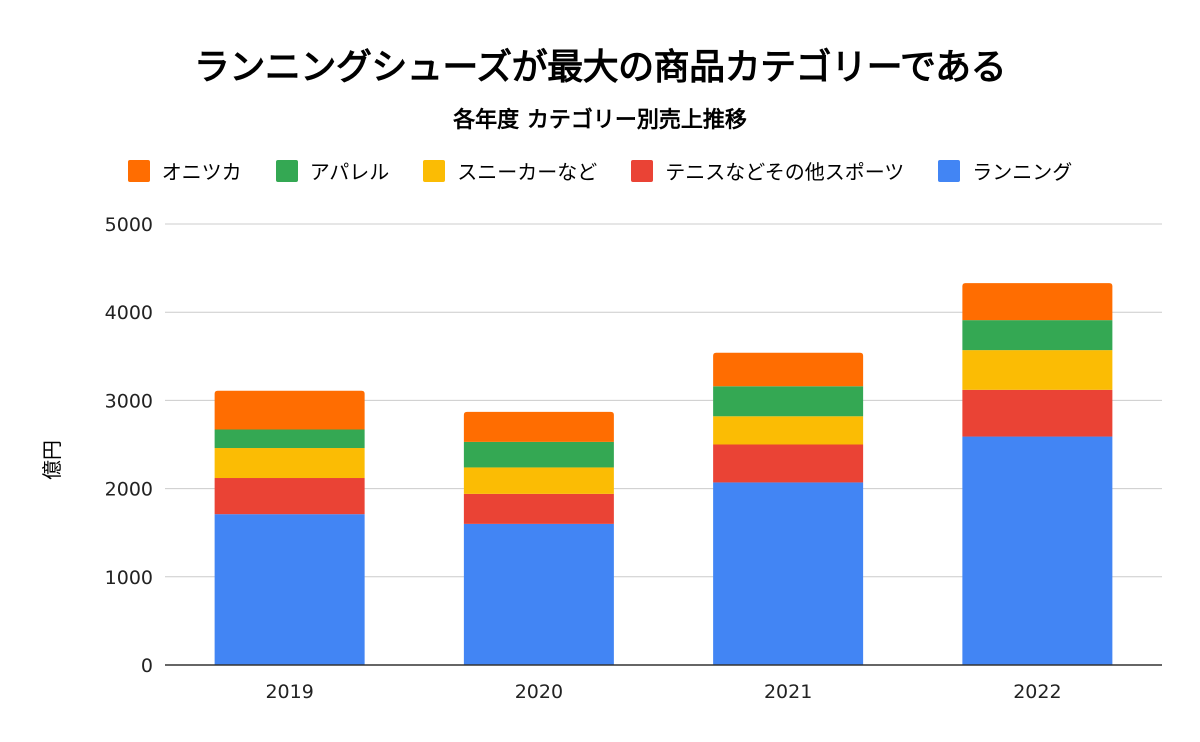 The width and height of the screenshot is (1200, 742). I want to click on x-tick-label: 2020, so click(539, 692).